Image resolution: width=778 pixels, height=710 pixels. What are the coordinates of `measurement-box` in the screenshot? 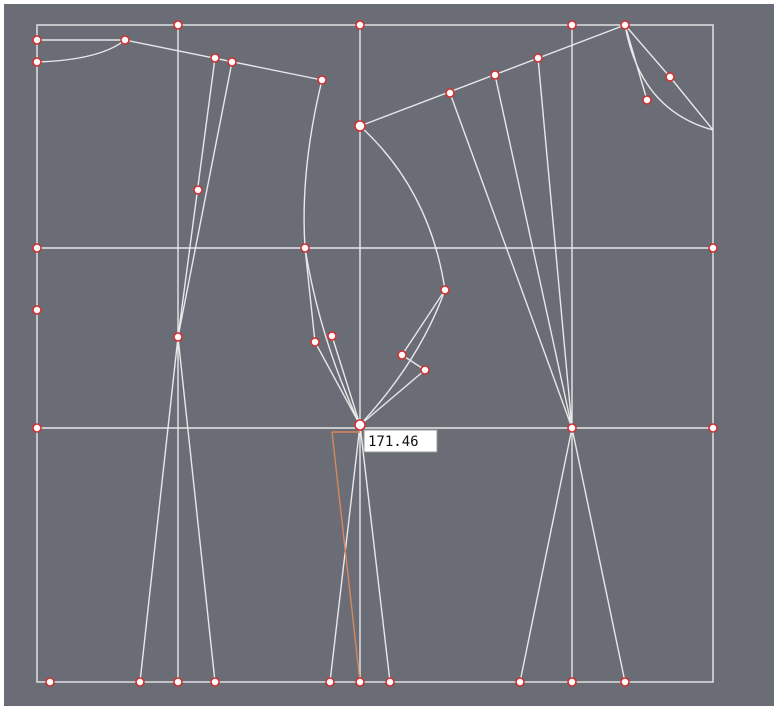 It's located at (400, 441).